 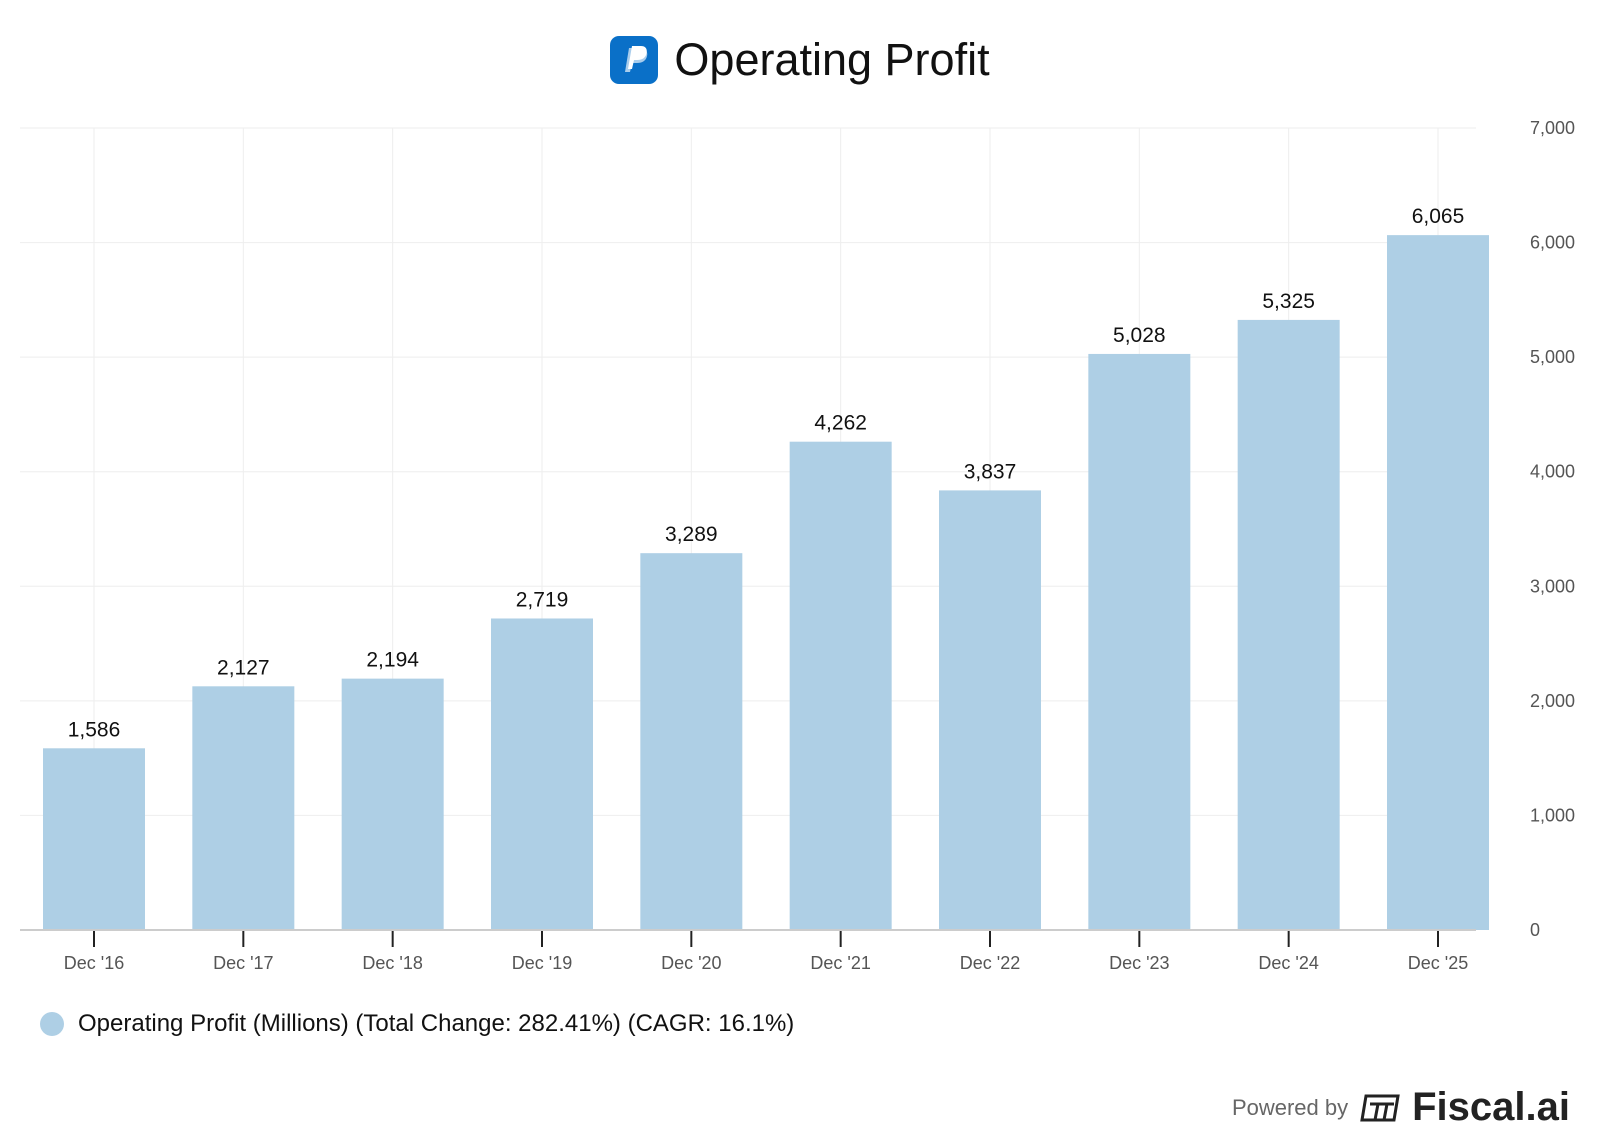 I want to click on powered-by-label: Powered by, so click(x=1290, y=1107).